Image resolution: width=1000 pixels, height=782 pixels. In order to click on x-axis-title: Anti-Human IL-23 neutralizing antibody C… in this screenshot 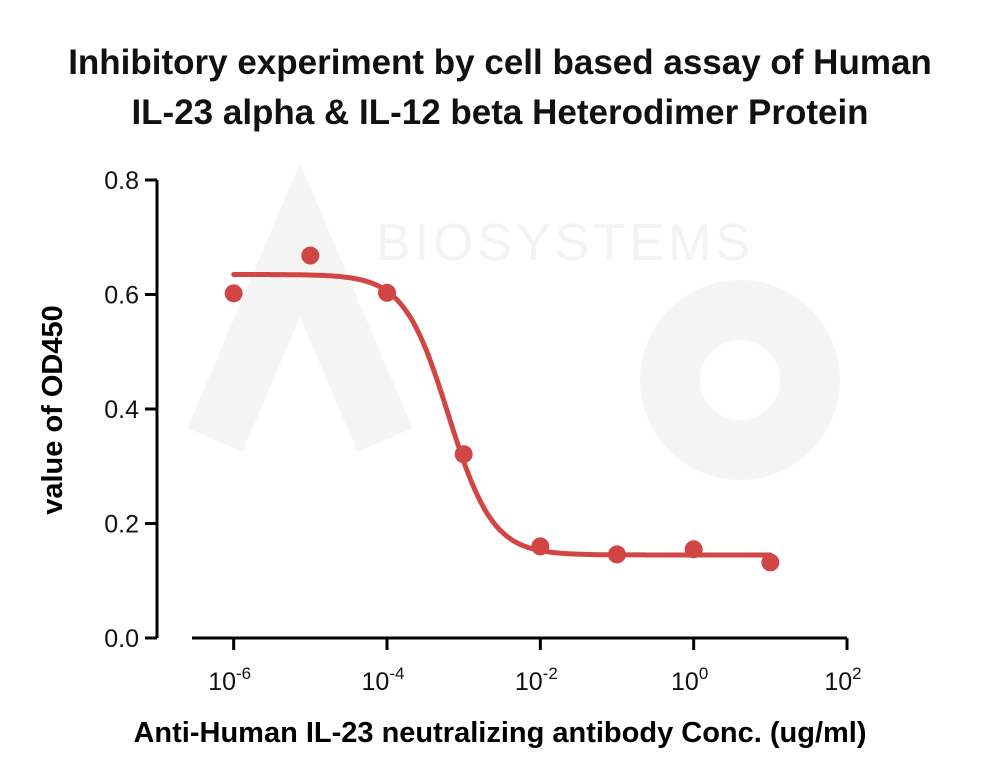, I will do `click(499, 733)`.